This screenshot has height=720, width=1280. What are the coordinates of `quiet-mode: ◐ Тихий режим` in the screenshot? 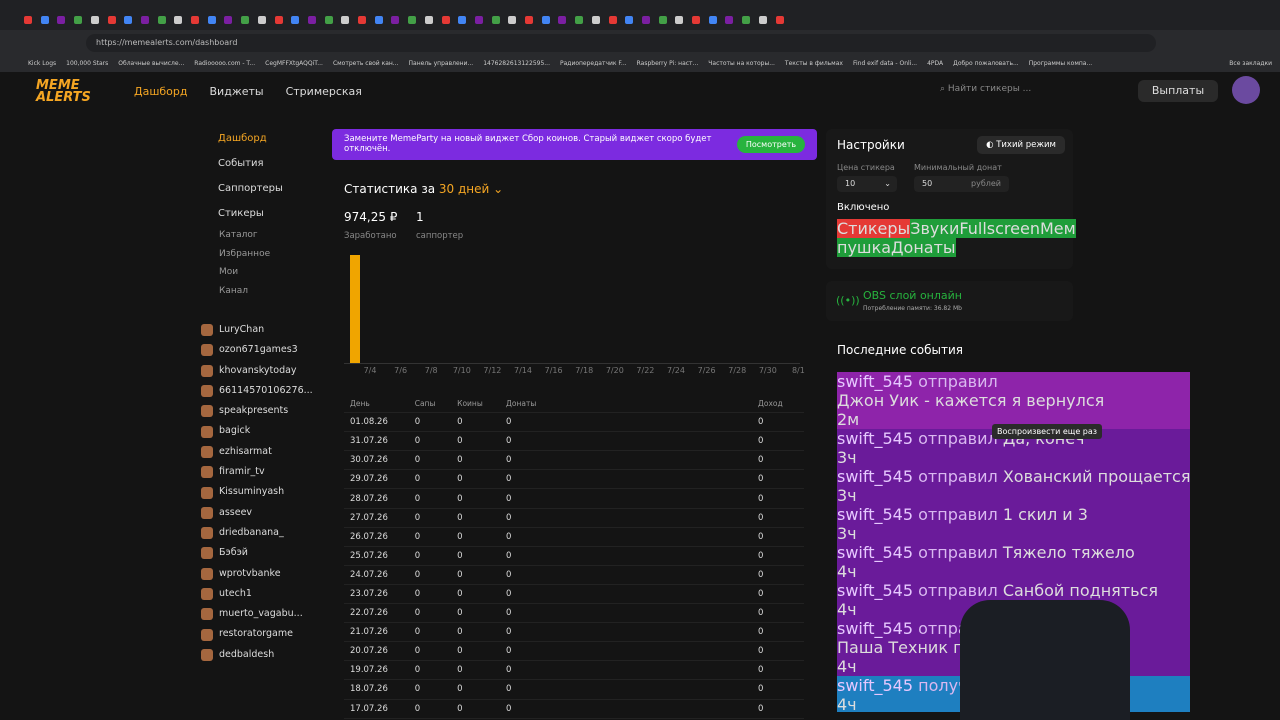 It's located at (1021, 145).